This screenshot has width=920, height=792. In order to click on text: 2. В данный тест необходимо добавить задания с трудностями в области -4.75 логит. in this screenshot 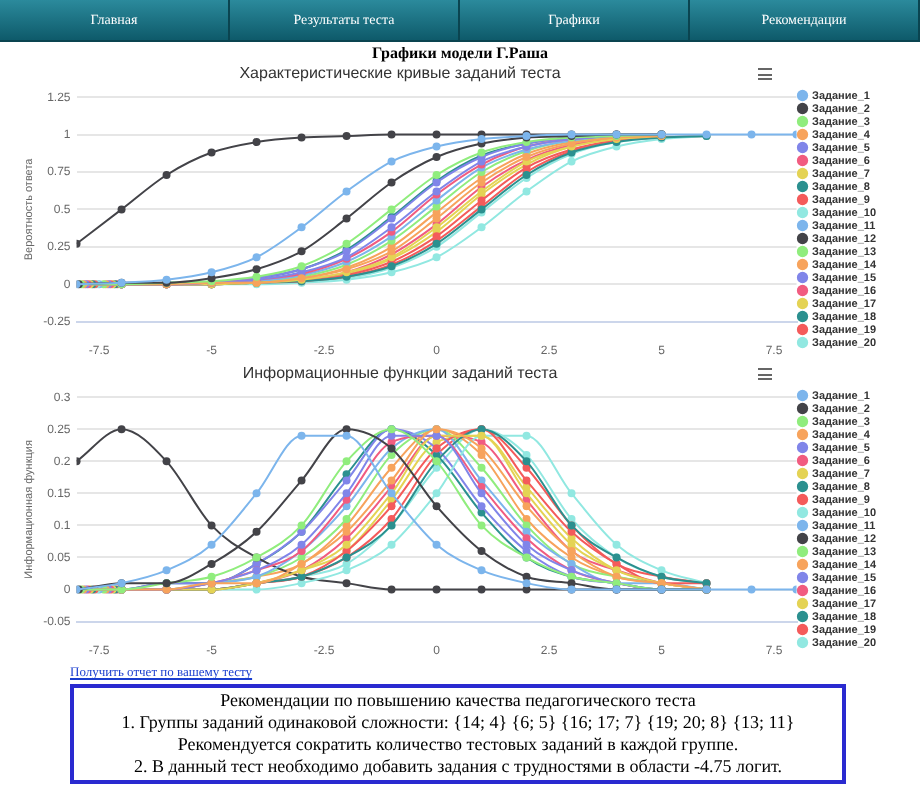, I will do `click(458, 767)`.